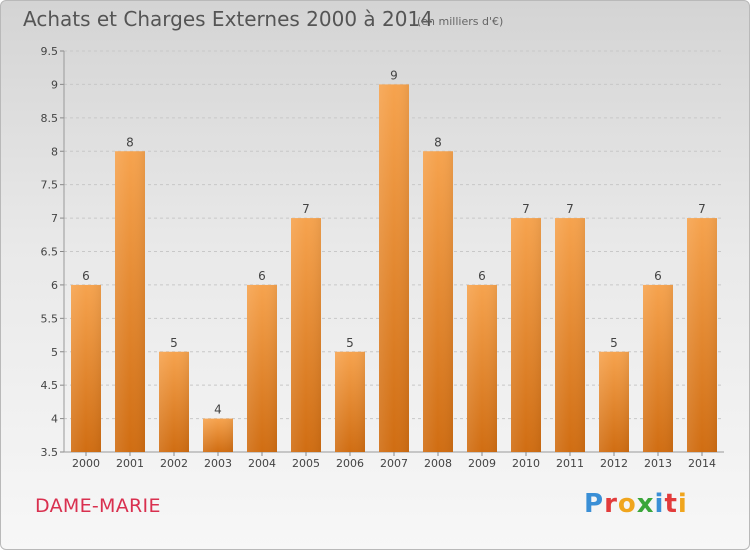 This screenshot has width=750, height=550. I want to click on y-tick-label: 3.5, so click(50, 452).